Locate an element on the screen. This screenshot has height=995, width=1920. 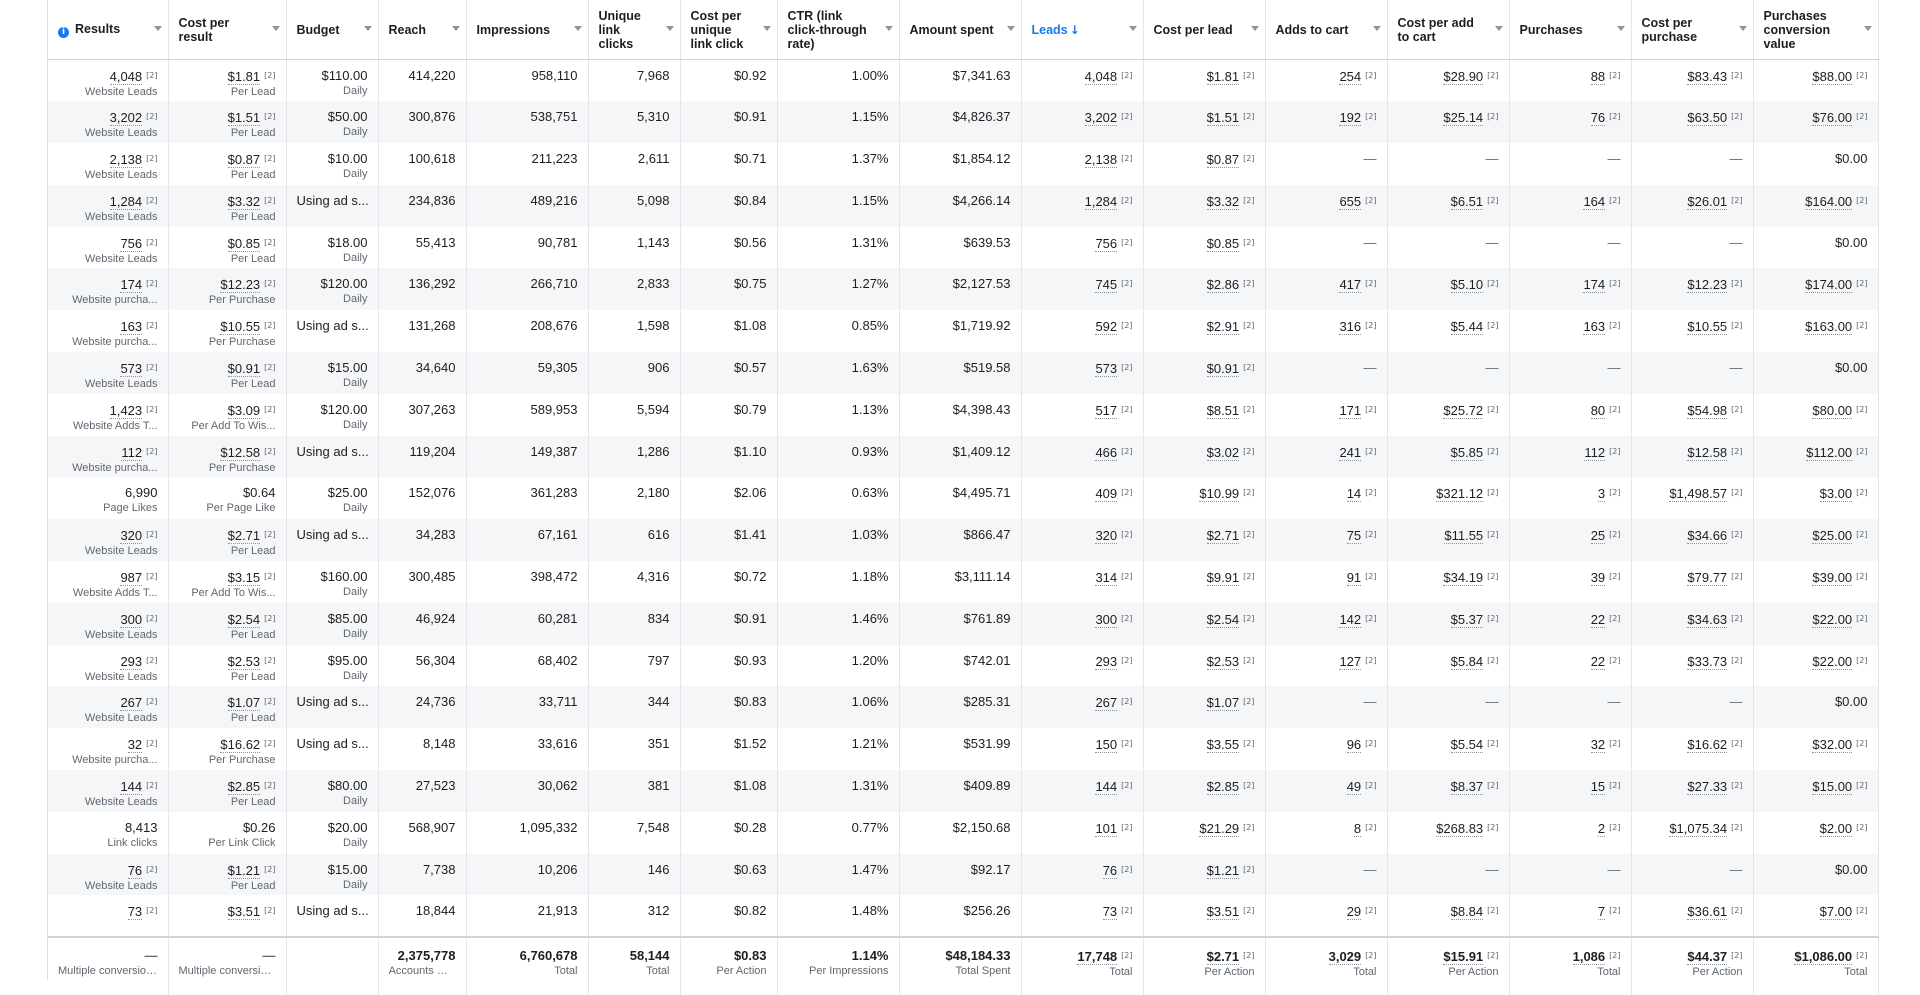
column-header-cost-per-result: Cost per result is located at coordinates (227, 30).